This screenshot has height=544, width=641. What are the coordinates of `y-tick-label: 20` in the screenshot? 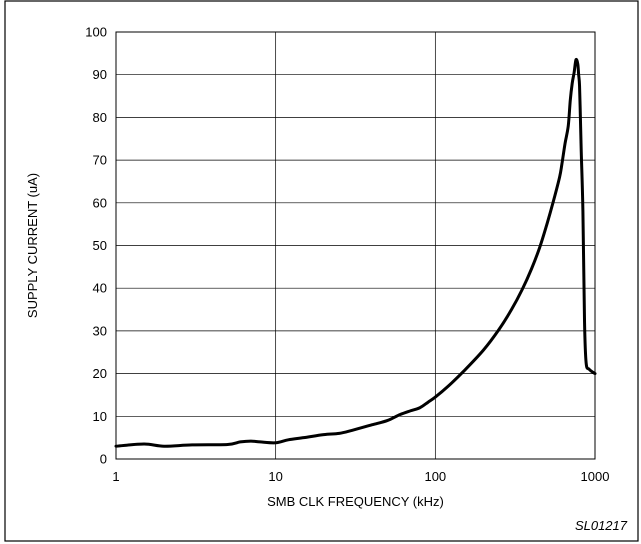 It's located at (100, 373).